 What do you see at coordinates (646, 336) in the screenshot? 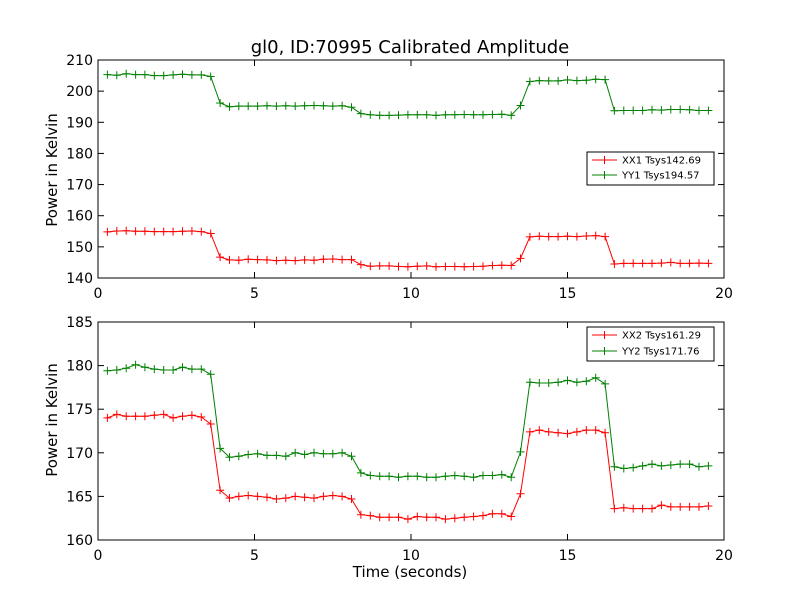
I see `bottom-legend-entry-xx2: XX2 Tsys161.29` at bounding box center [646, 336].